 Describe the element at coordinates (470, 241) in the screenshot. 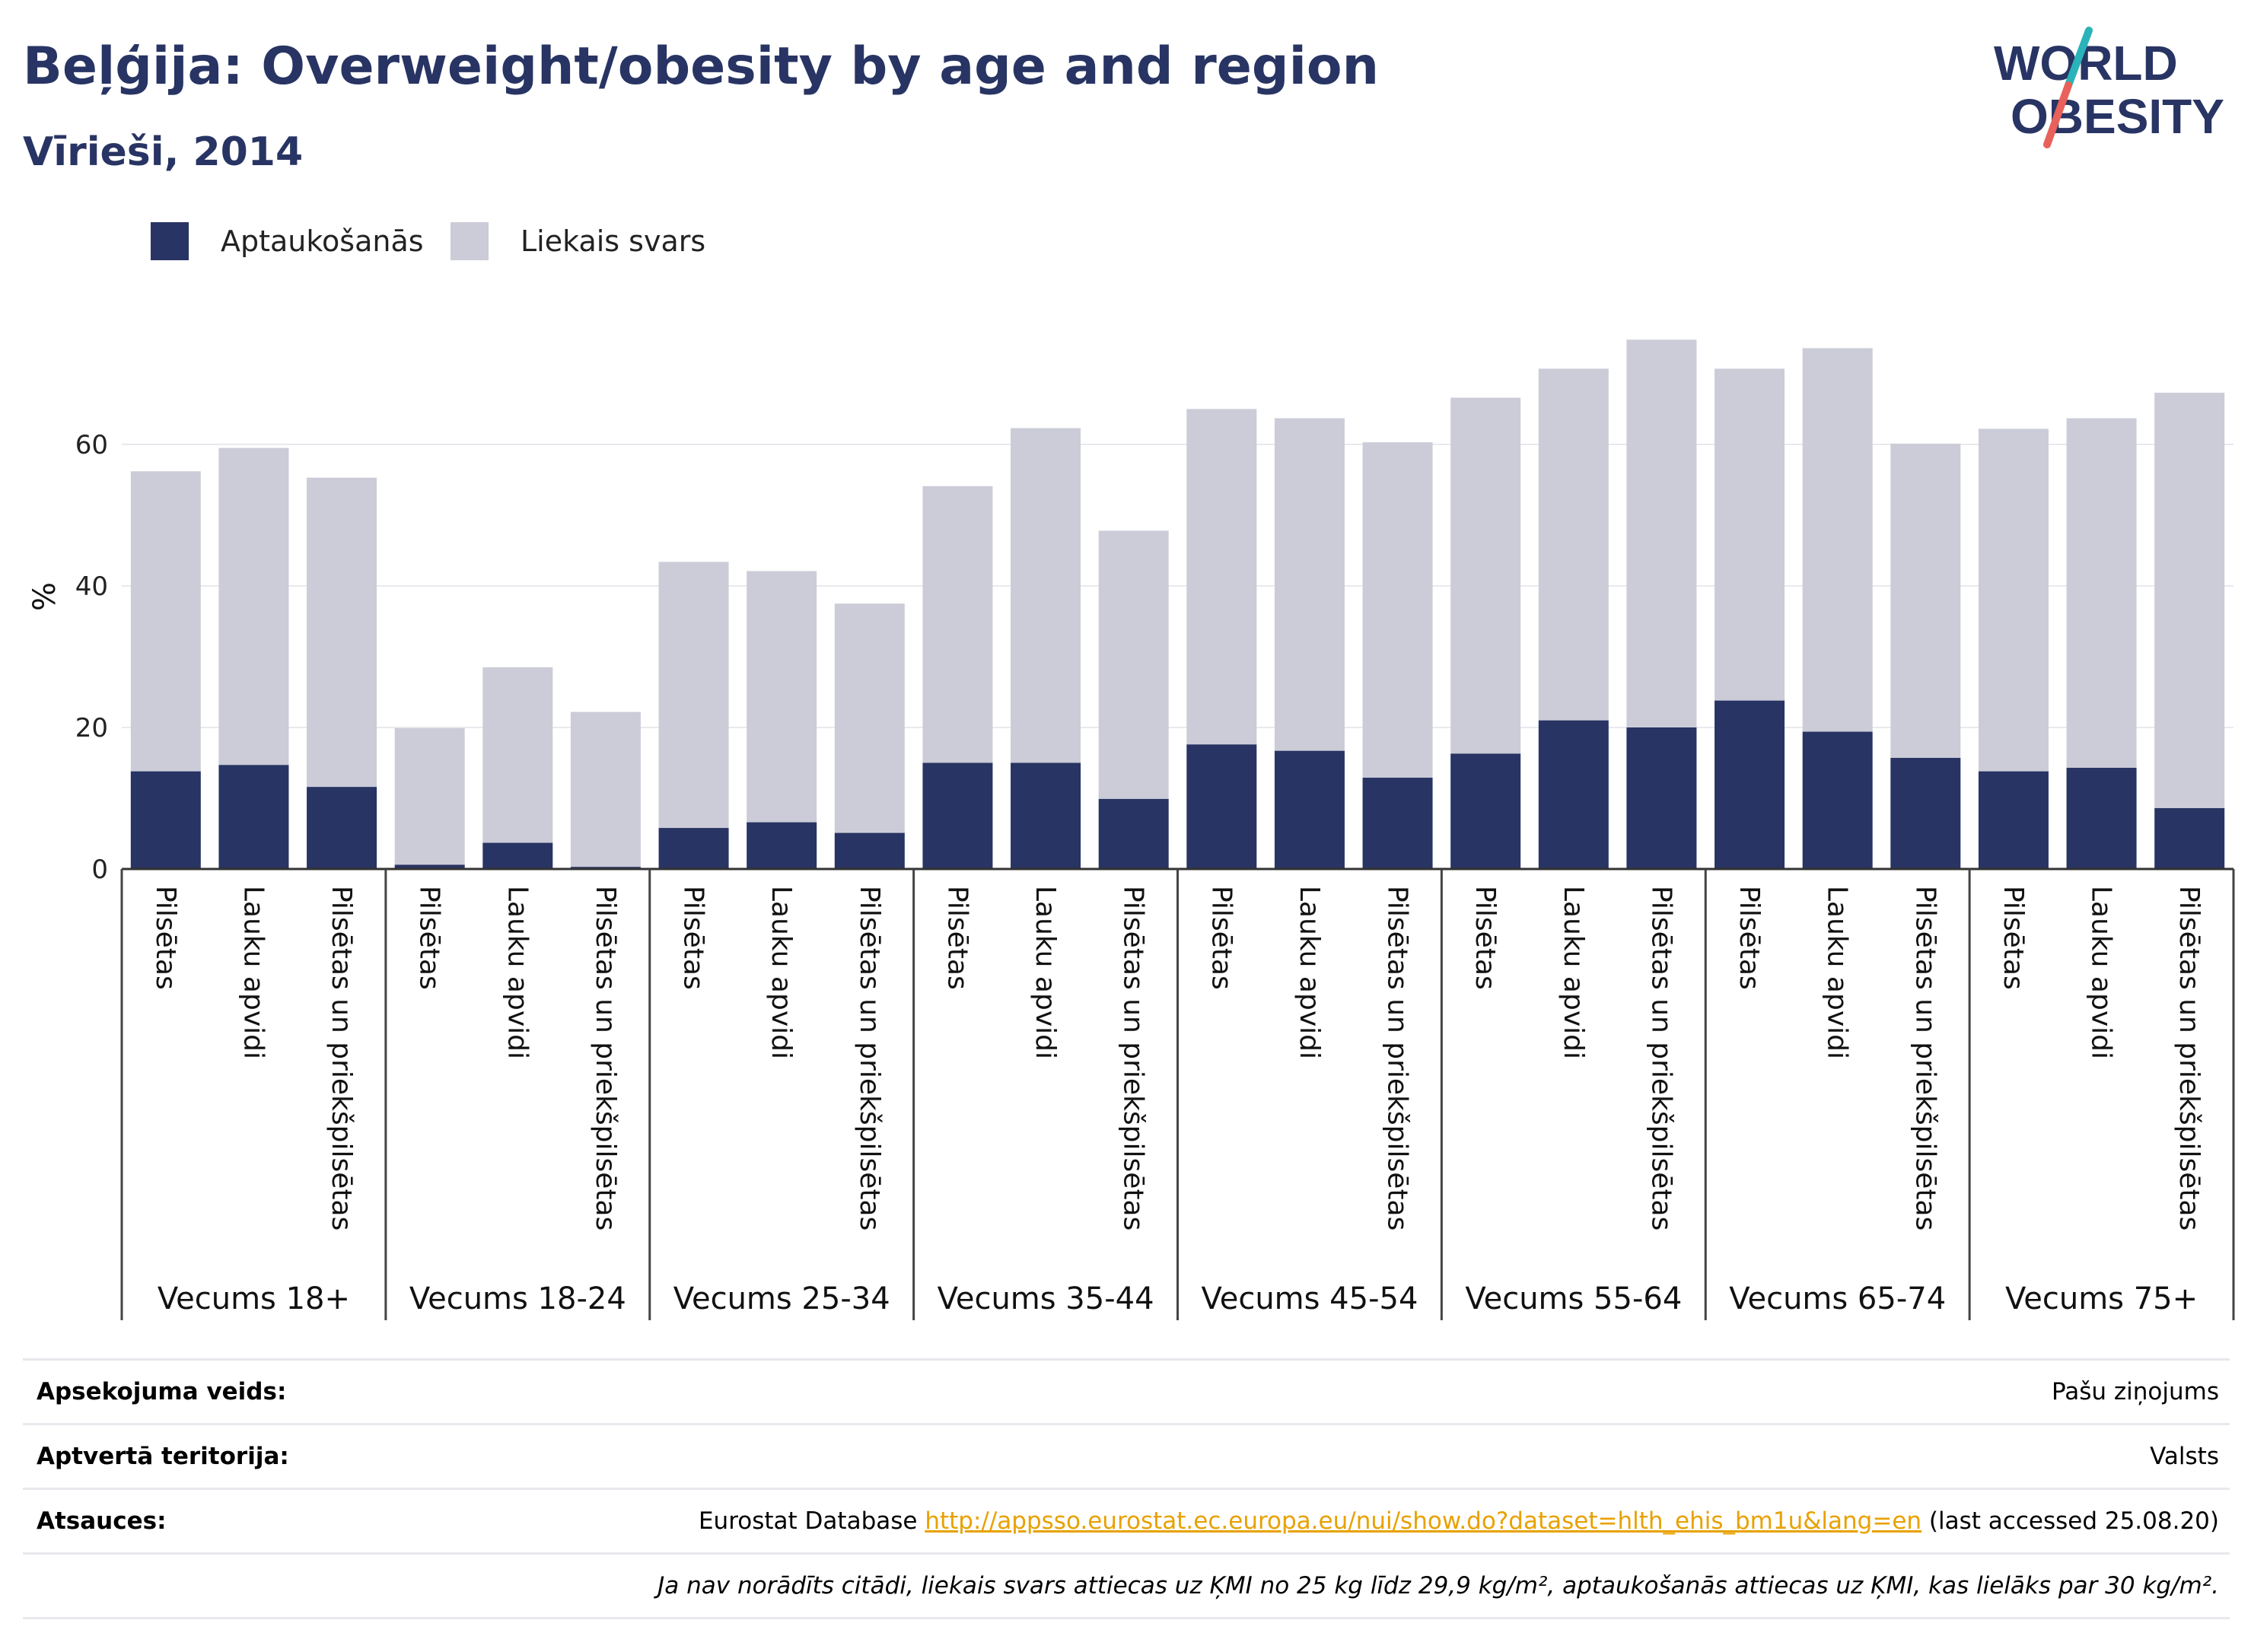

I see `legend-swatch-overweight` at that location.